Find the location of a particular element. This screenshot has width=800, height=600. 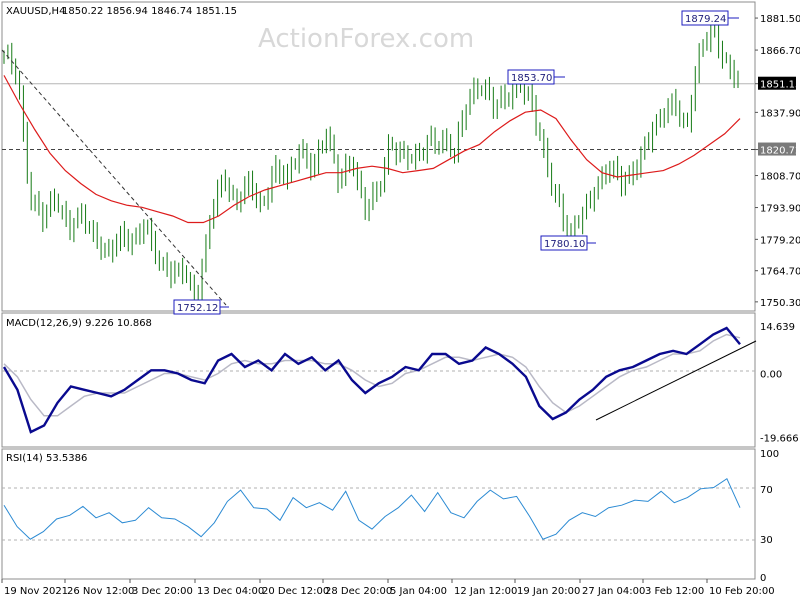

time-tick-label: 19 Jan 20:00 is located at coordinates (548, 591).